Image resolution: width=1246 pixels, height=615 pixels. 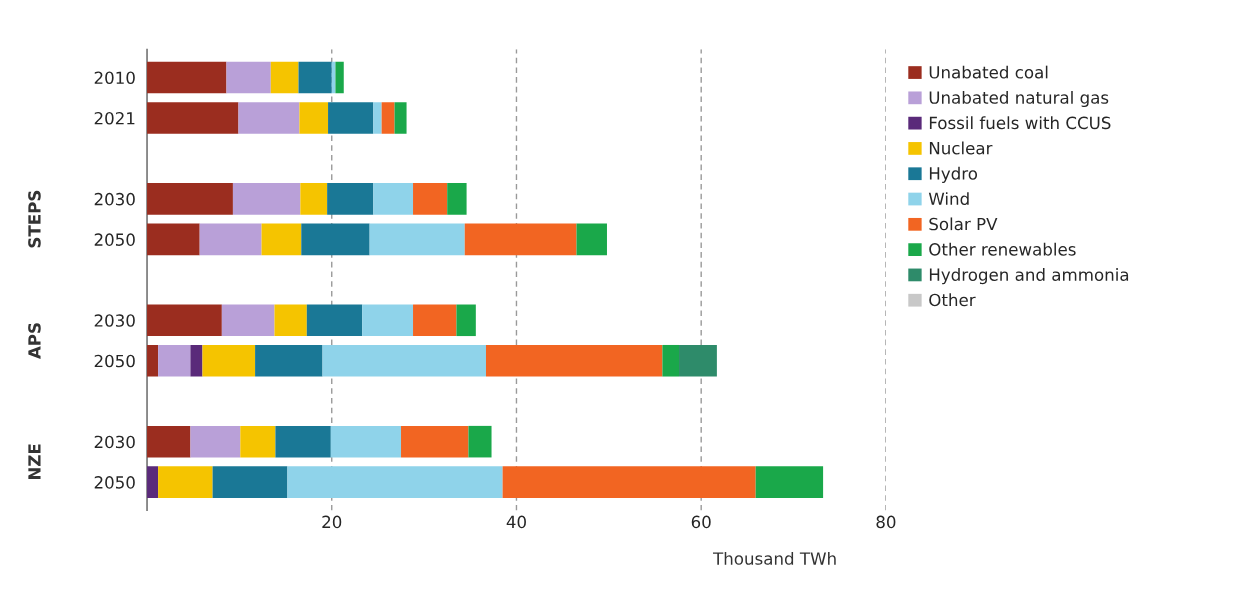 I want to click on legend-label: Wind, so click(x=948, y=199).